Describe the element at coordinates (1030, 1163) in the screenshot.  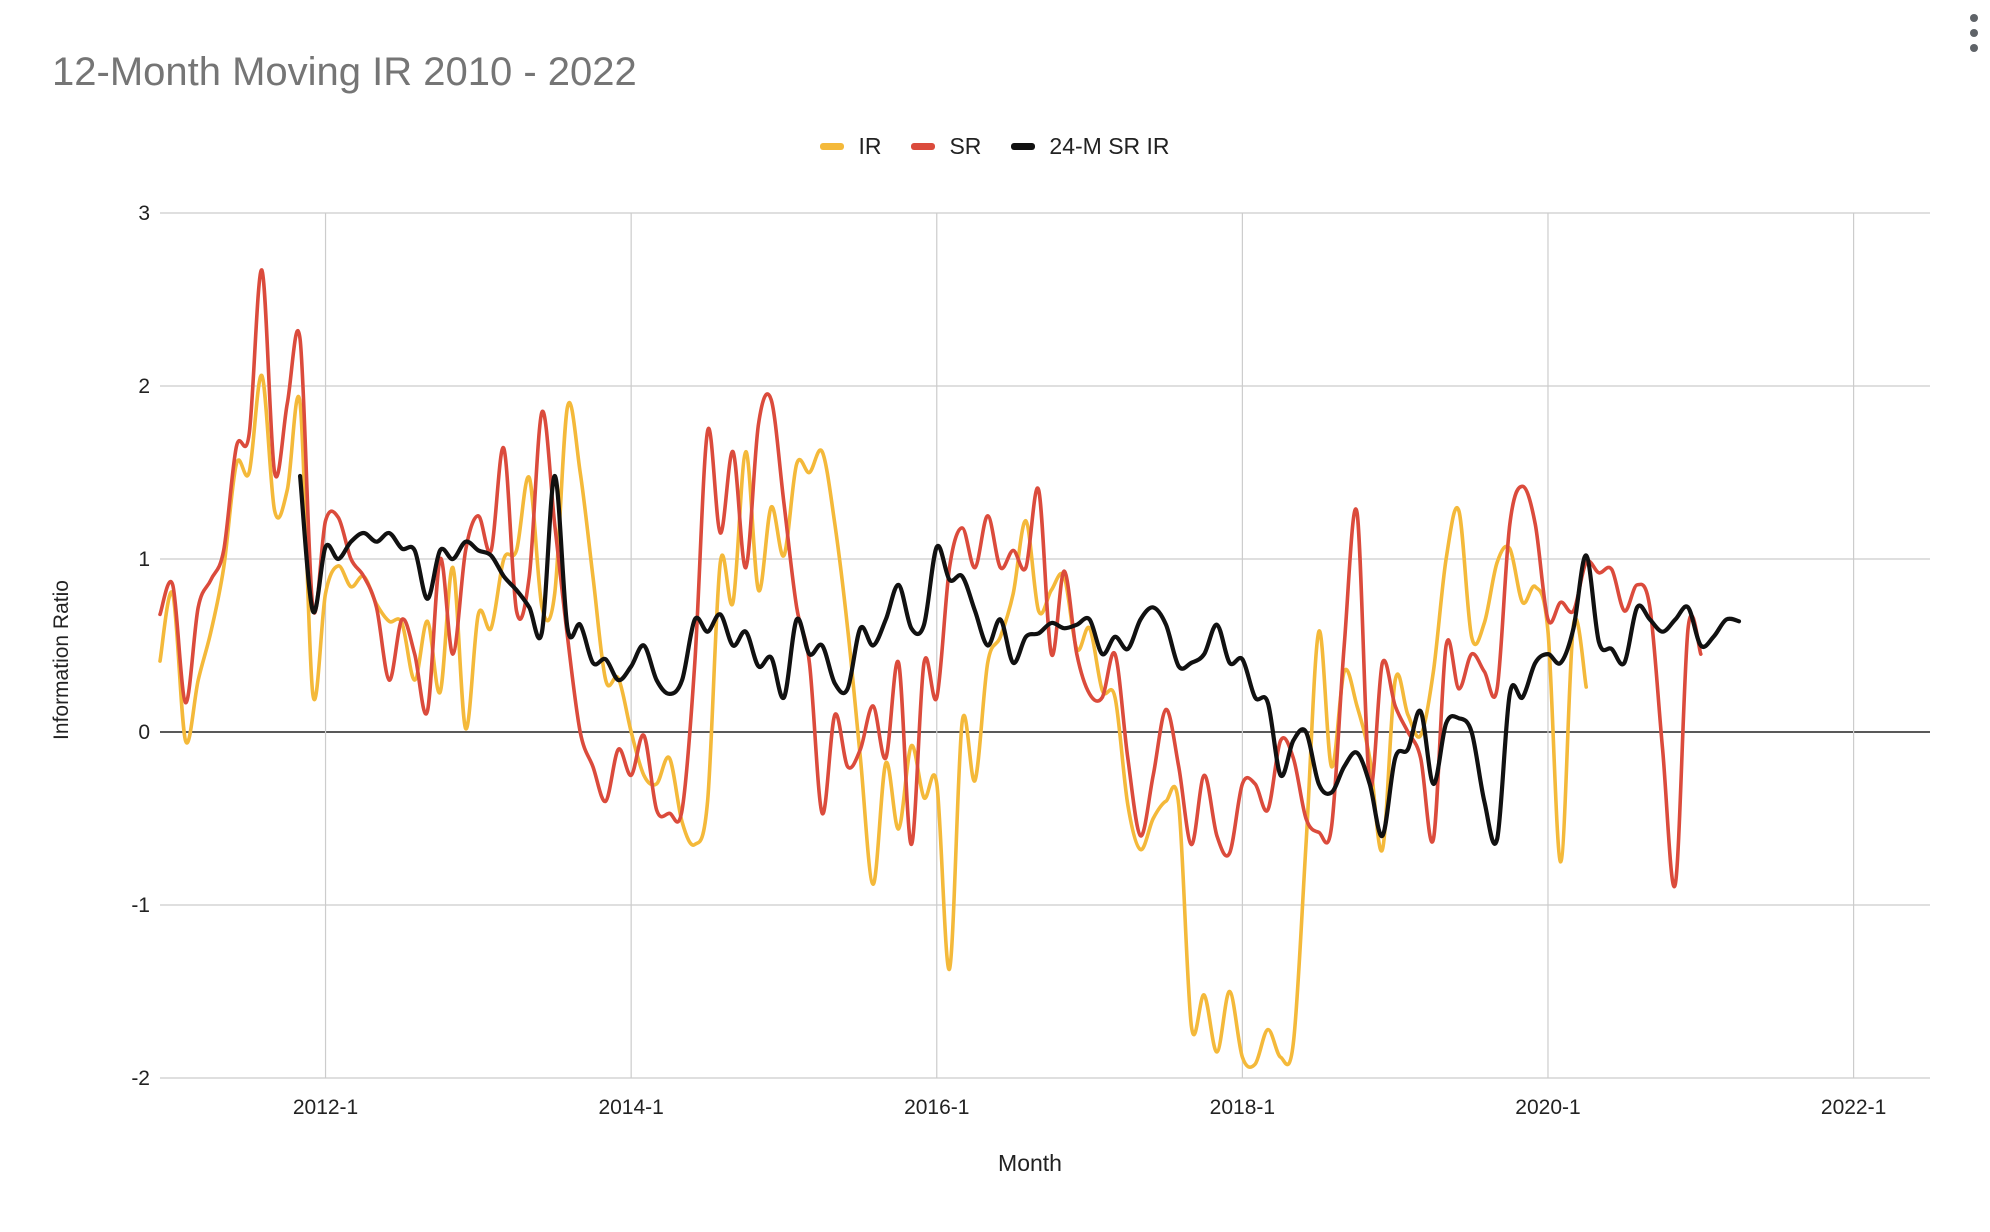
I see `x-axis-label: Month` at that location.